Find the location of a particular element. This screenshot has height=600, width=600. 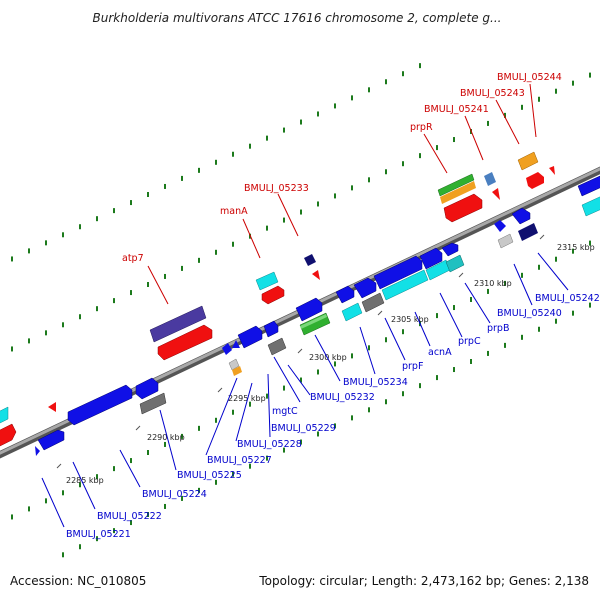

gene-label: prpF is located at coordinates (412, 366).